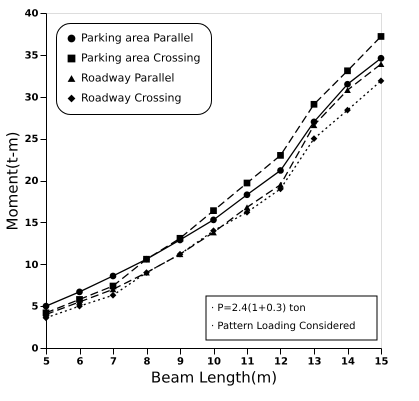  What do you see at coordinates (13, 181) in the screenshot?
I see `y-axis-title: Moment(t-m)` at bounding box center [13, 181].